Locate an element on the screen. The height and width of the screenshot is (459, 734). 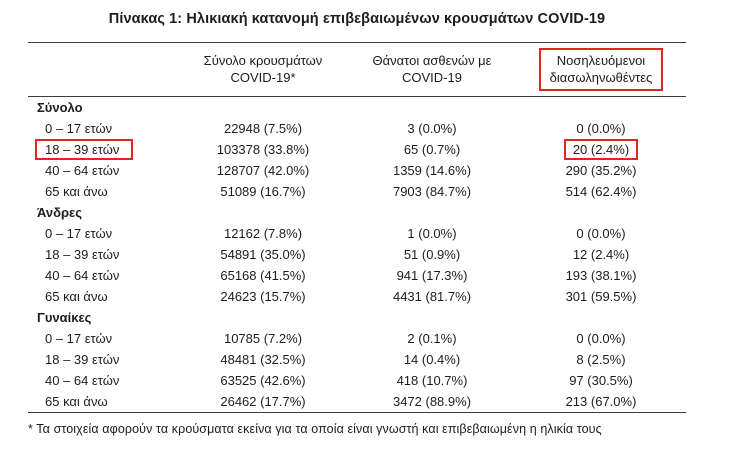
intubated-value-text: 20 (2.4%) is located at coordinates (601, 149).